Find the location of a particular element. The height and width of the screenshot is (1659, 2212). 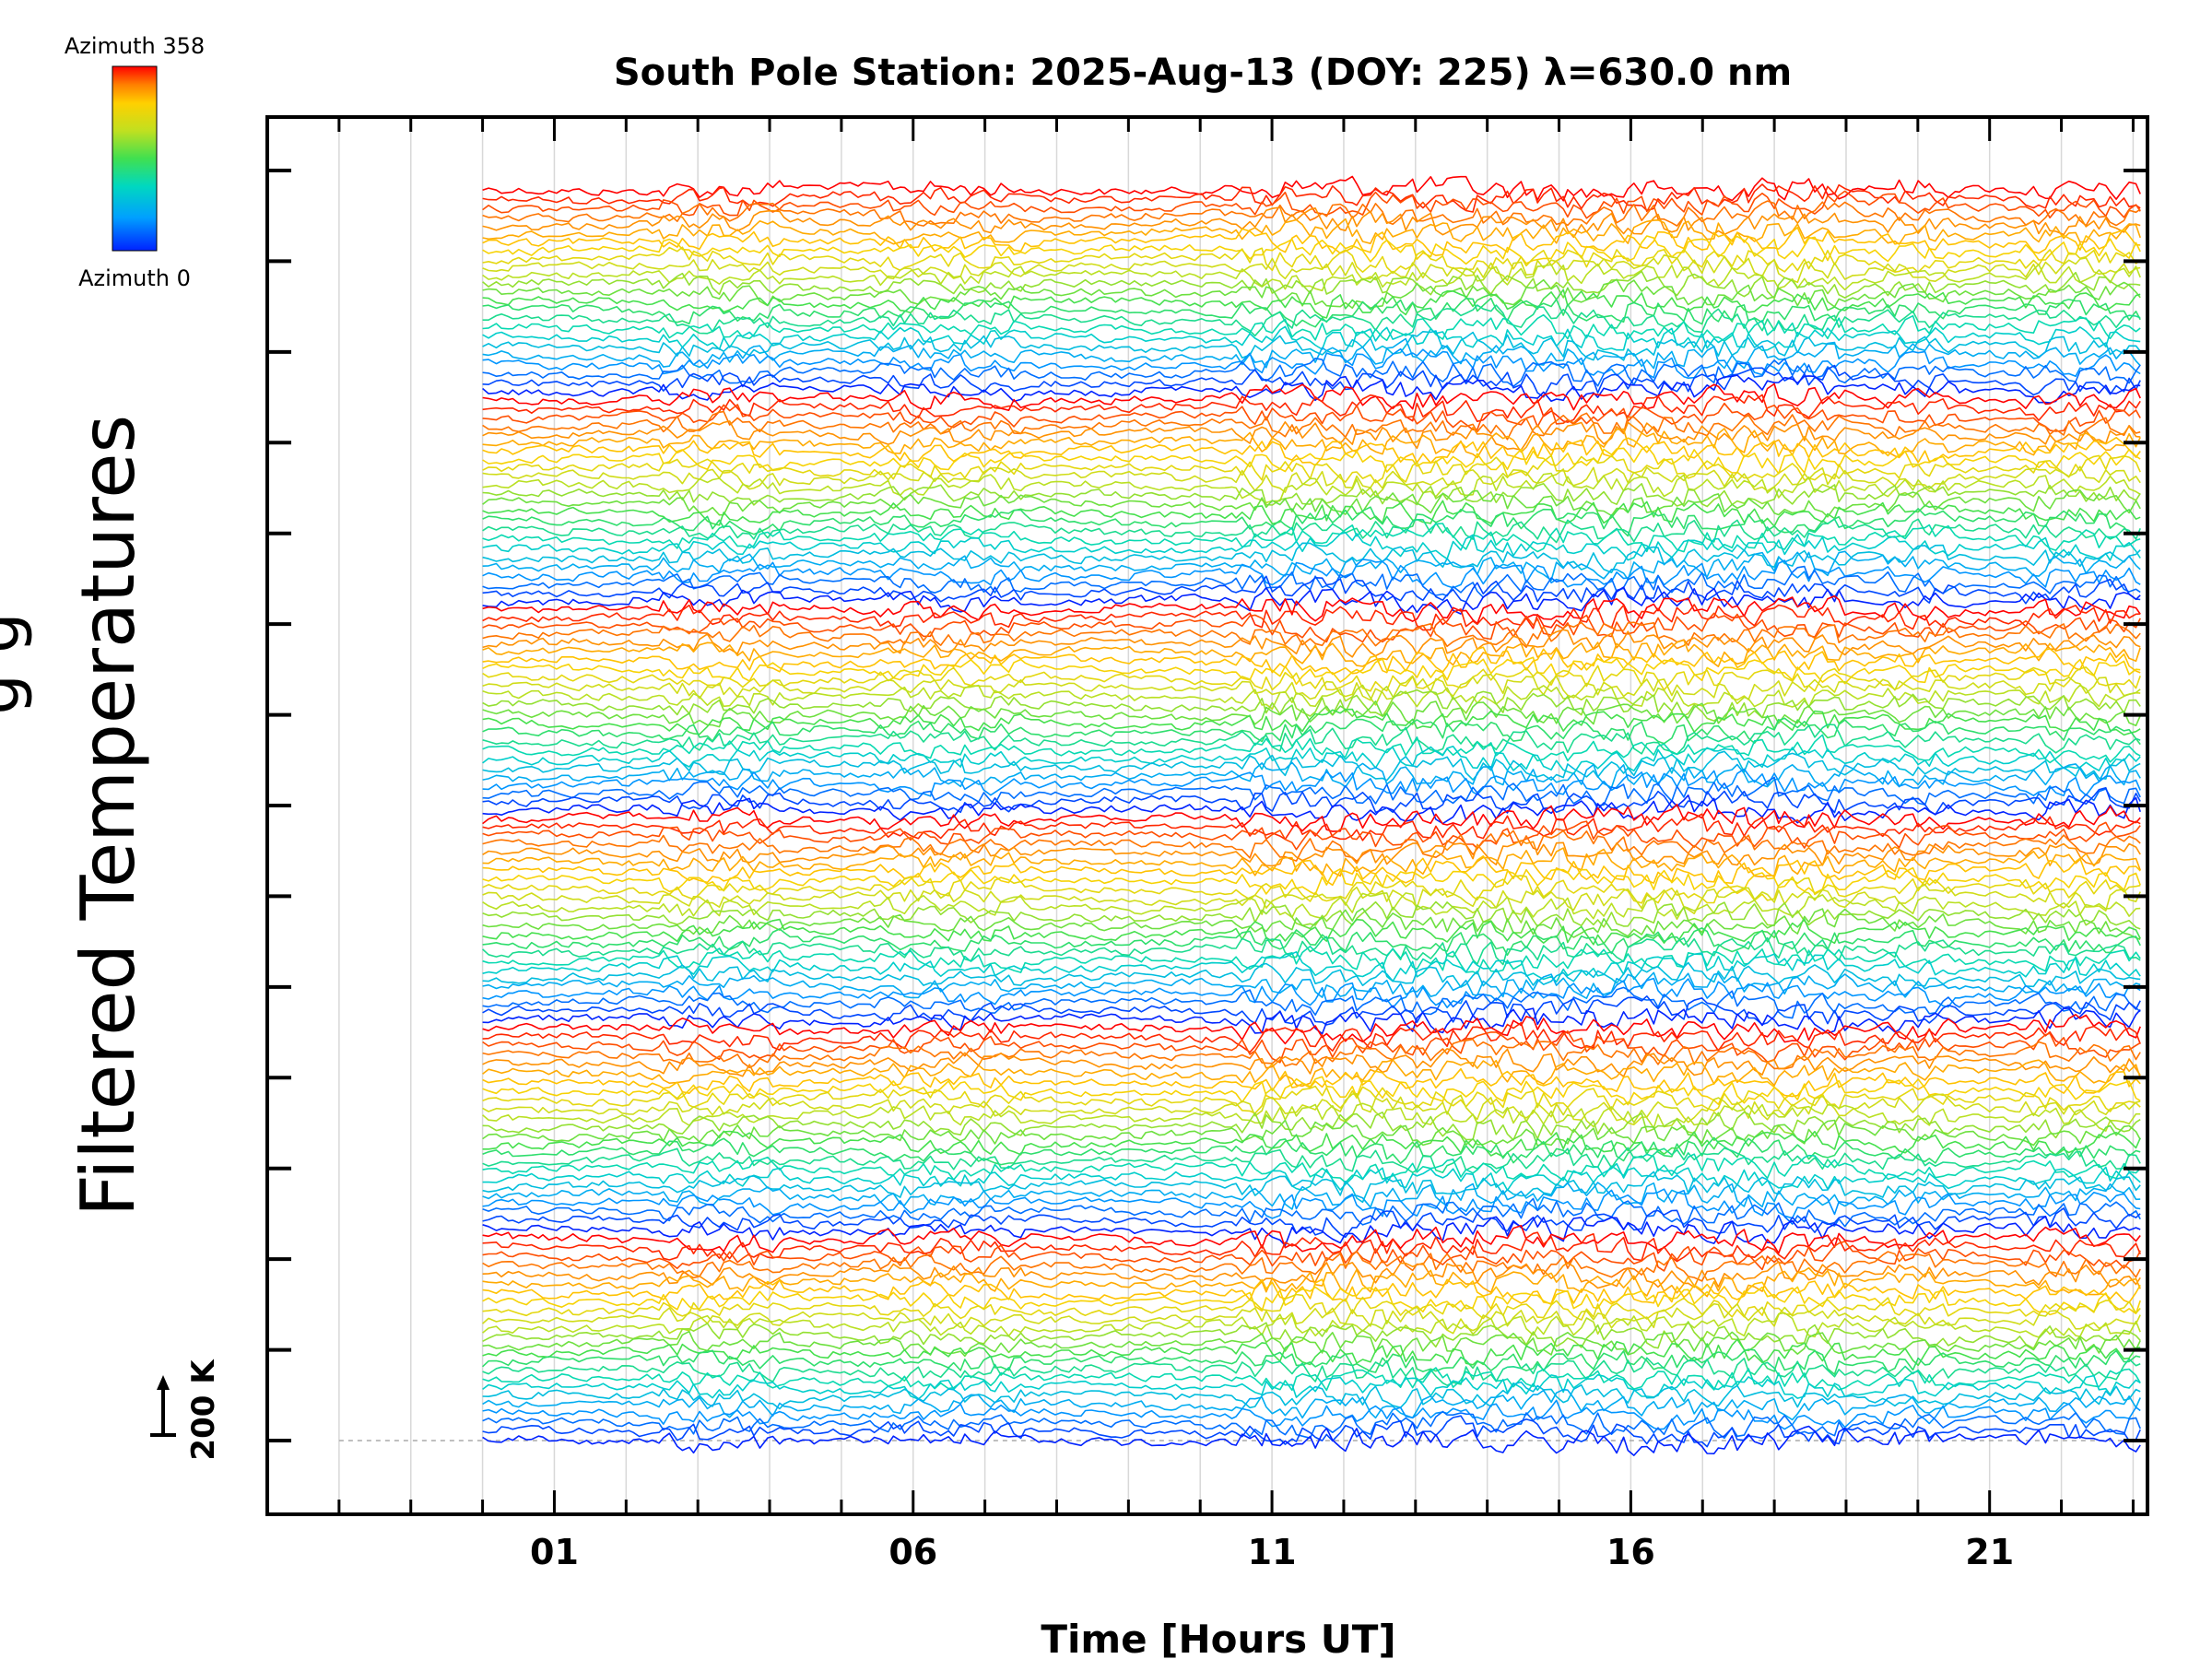

x-axis-label: Time [Hours UT] is located at coordinates (1218, 1638).